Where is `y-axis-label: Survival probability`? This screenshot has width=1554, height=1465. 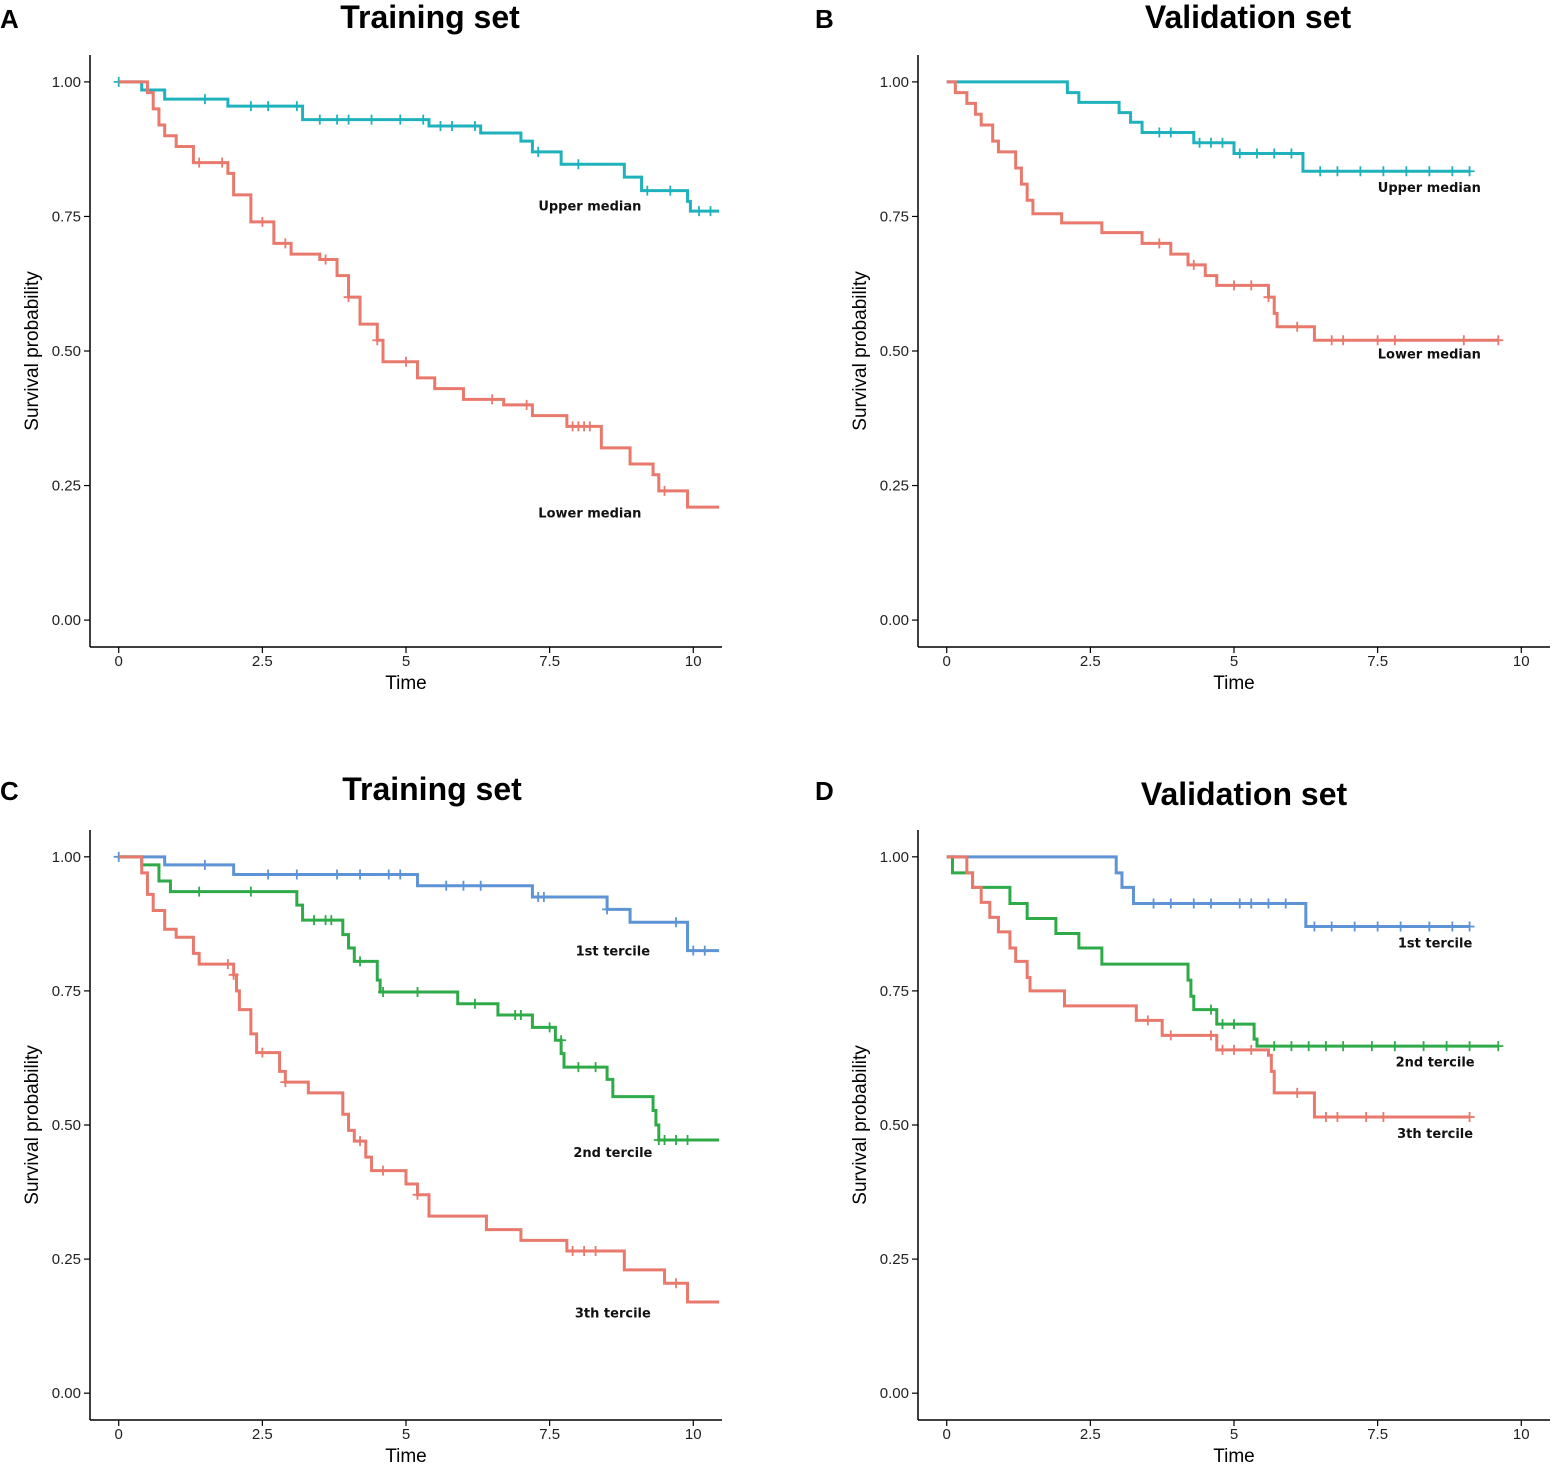 y-axis-label: Survival probability is located at coordinates (32, 1125).